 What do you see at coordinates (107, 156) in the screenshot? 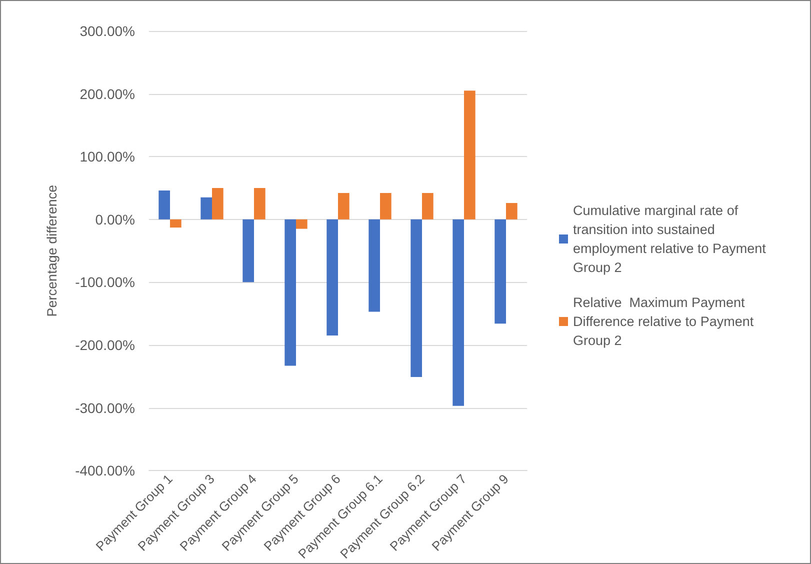
I see `y-tick-label: 100.00%` at bounding box center [107, 156].